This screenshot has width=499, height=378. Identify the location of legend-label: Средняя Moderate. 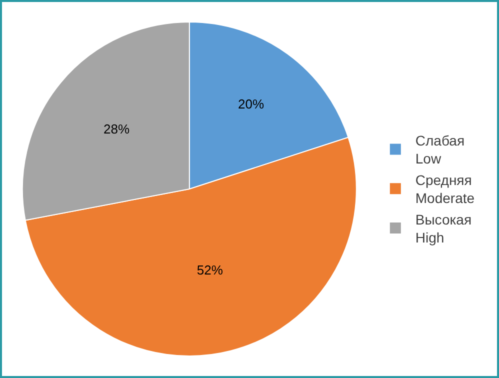
(445, 189).